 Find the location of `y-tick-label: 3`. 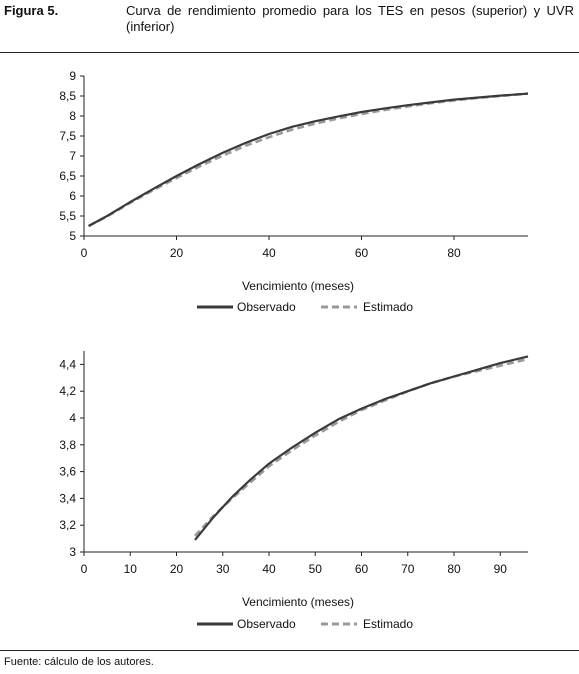

y-tick-label: 3 is located at coordinates (72, 552).